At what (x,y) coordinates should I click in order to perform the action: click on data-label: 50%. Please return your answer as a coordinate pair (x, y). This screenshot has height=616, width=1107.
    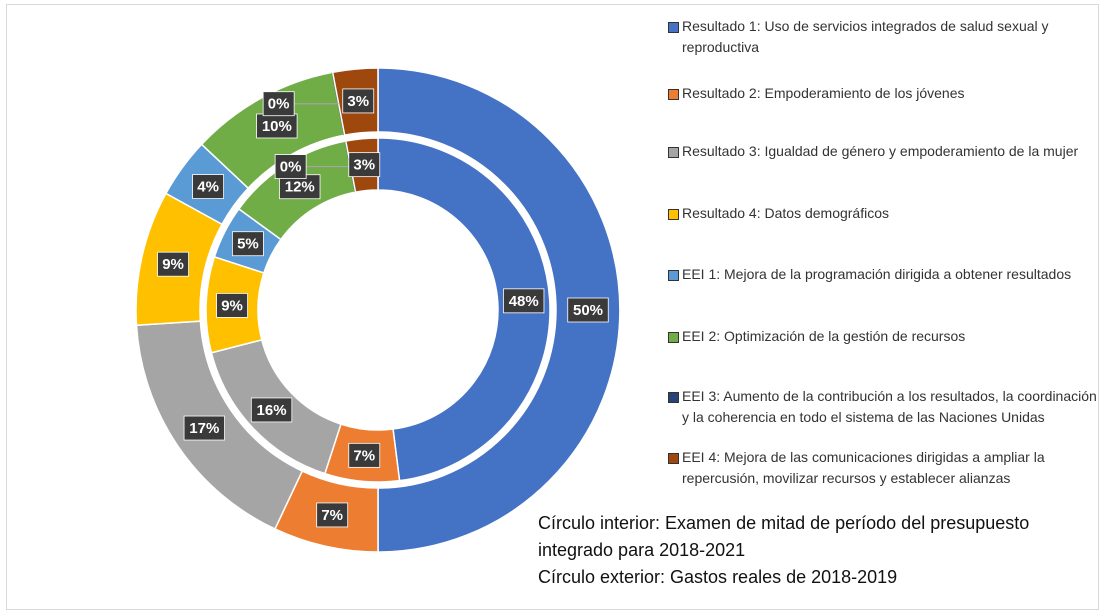
    Looking at the image, I should click on (588, 310).